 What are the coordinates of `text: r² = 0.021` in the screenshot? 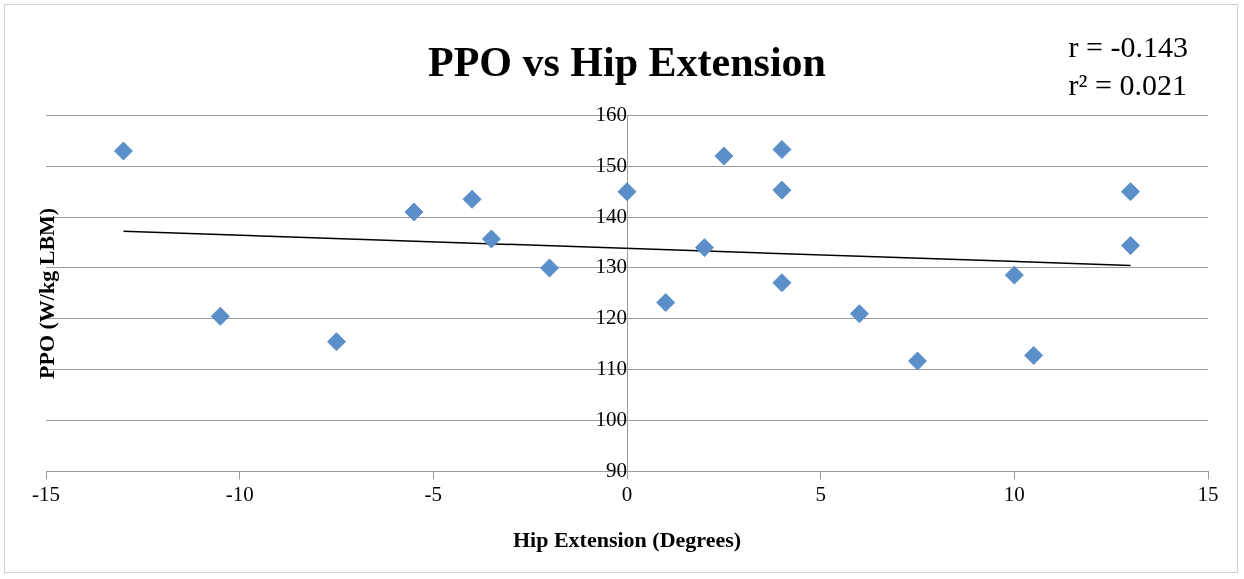 It's located at (1128, 85).